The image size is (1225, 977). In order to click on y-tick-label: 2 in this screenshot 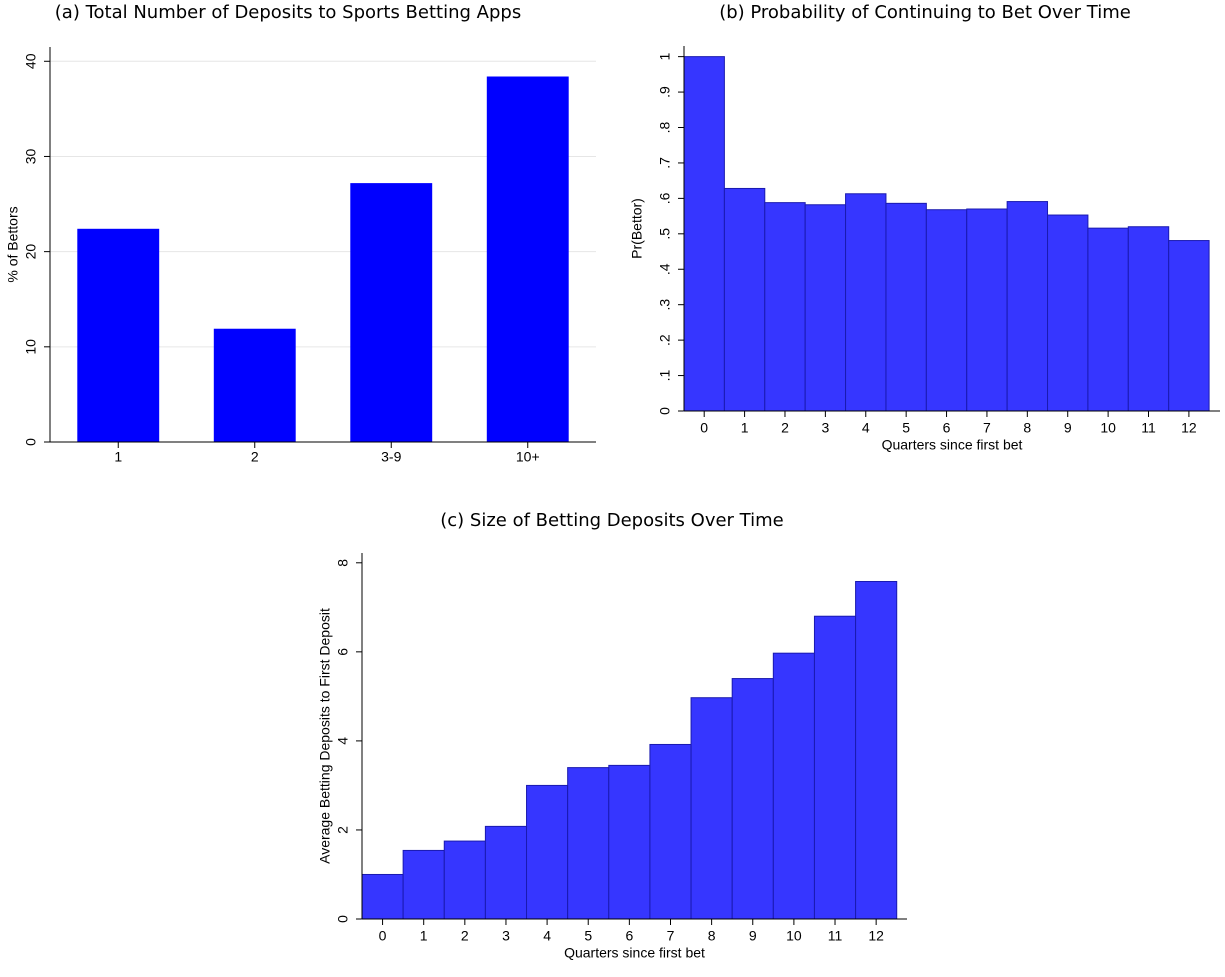, I will do `click(343, 830)`.